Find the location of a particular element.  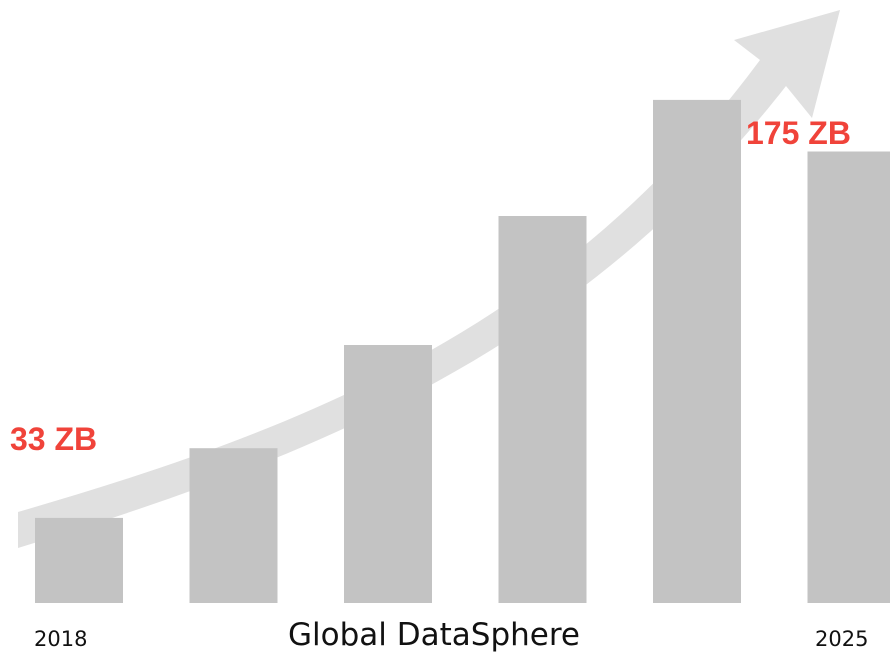

start-value-annotation: 33 ZB is located at coordinates (54, 439).